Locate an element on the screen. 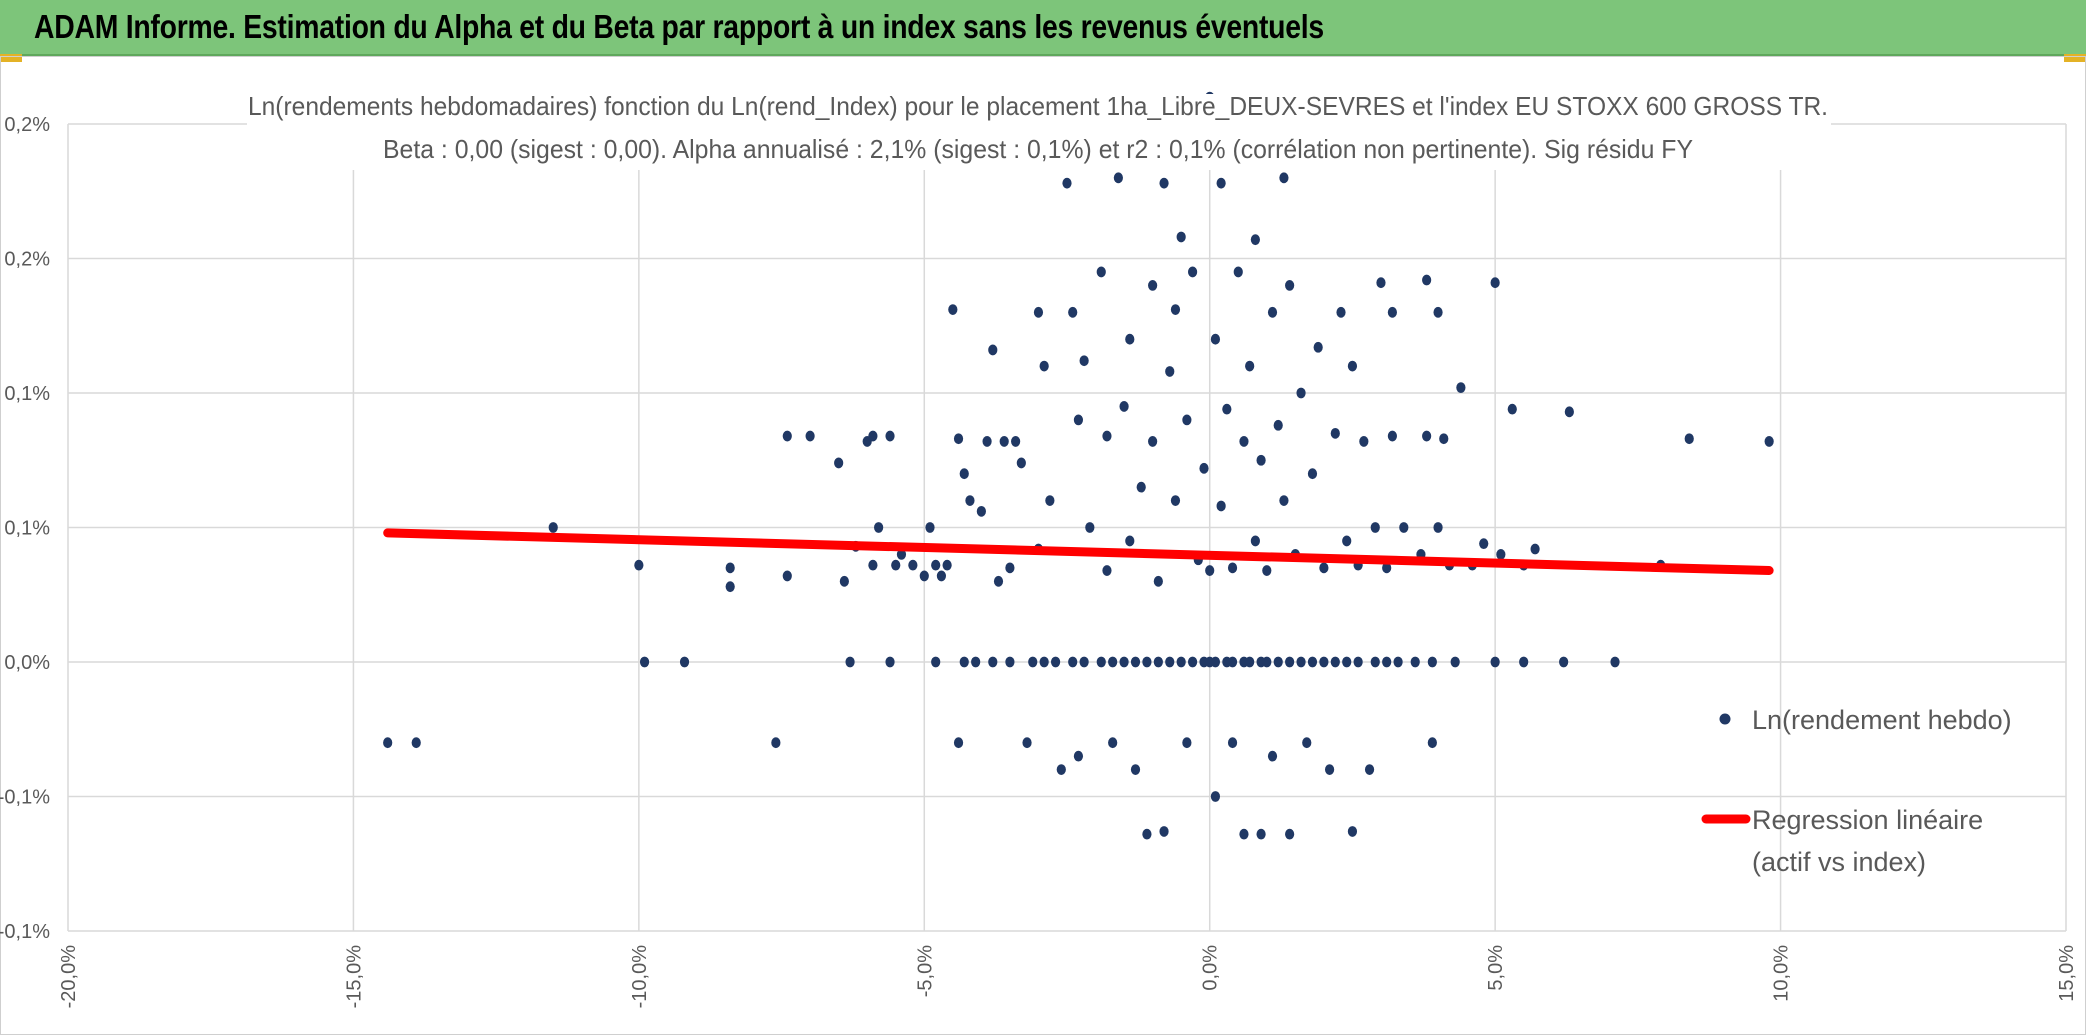  corner-marker-right is located at coordinates (2075, 58).